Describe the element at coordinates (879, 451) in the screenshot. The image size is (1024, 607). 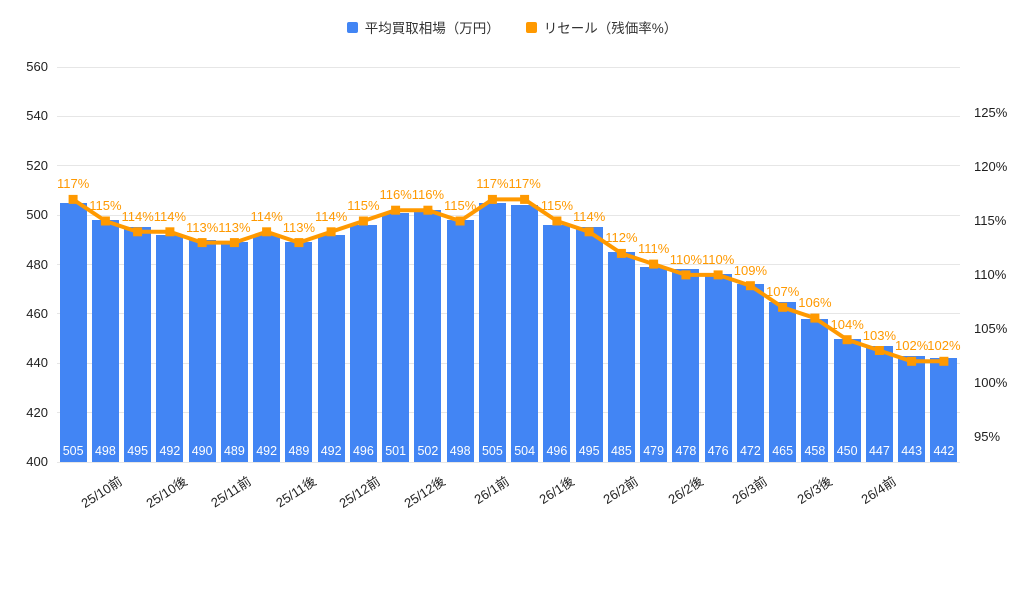
I see `bar-value-label: 447` at that location.